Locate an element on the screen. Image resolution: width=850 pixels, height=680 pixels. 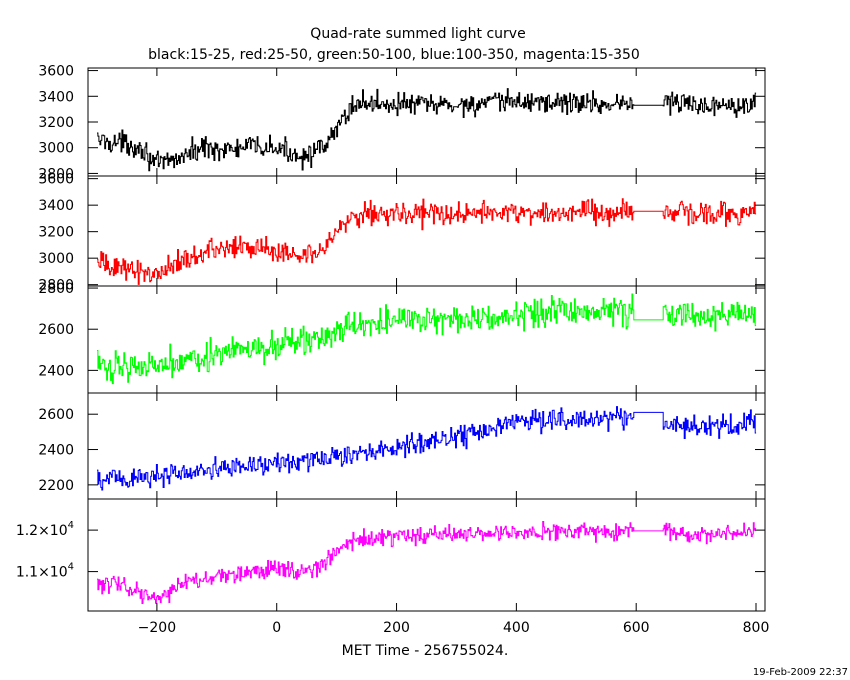
x-tick-label: 800 is located at coordinates (756, 628).